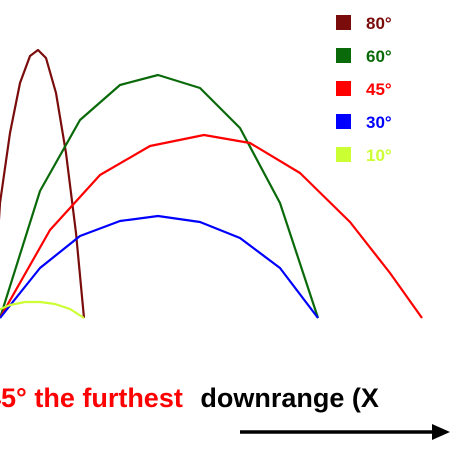 This screenshot has height=450, width=450. I want to click on legend-label-2: 45°, so click(379, 89).